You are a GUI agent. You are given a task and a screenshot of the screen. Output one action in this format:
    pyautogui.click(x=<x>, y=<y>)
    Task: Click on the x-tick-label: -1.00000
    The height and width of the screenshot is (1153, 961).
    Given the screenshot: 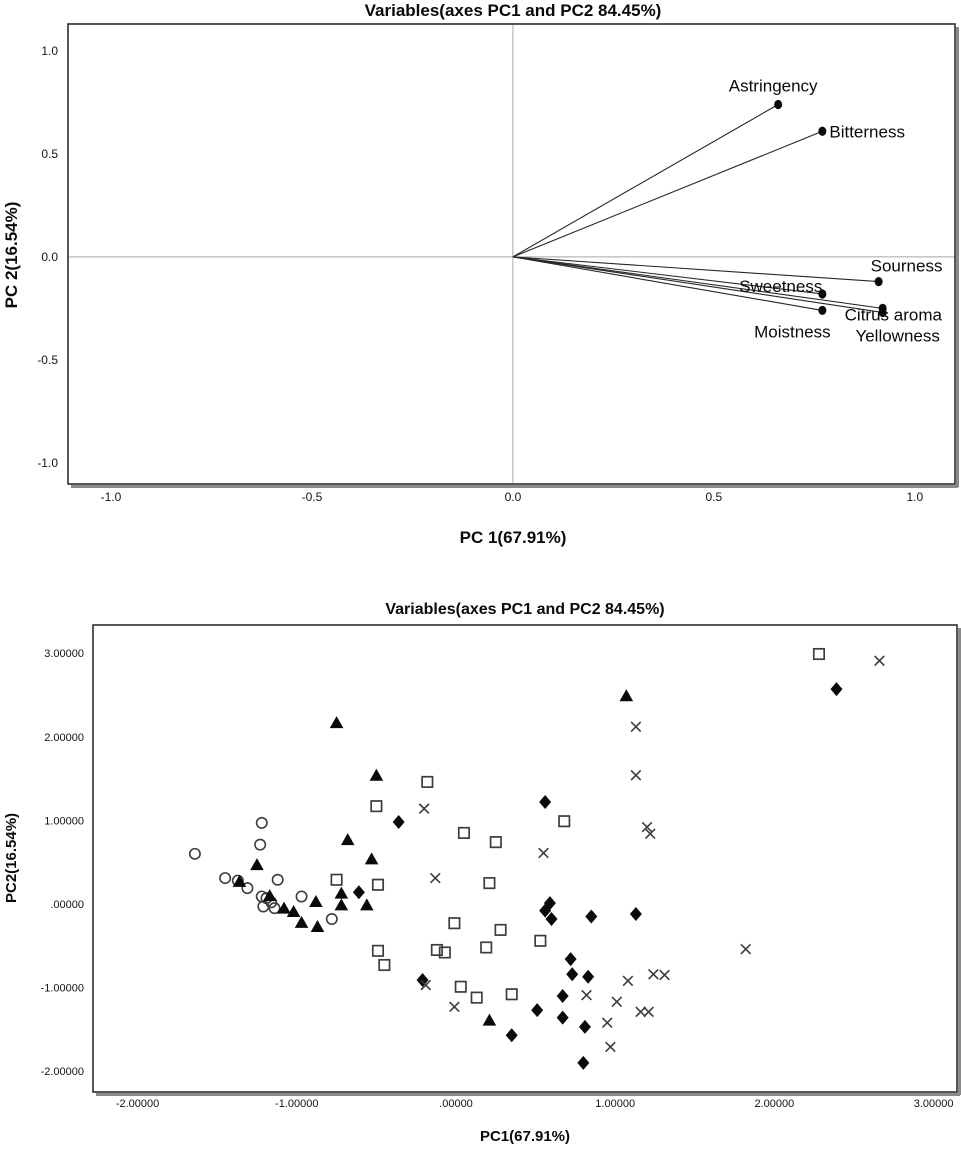 What is the action you would take?
    pyautogui.click(x=296, y=1104)
    